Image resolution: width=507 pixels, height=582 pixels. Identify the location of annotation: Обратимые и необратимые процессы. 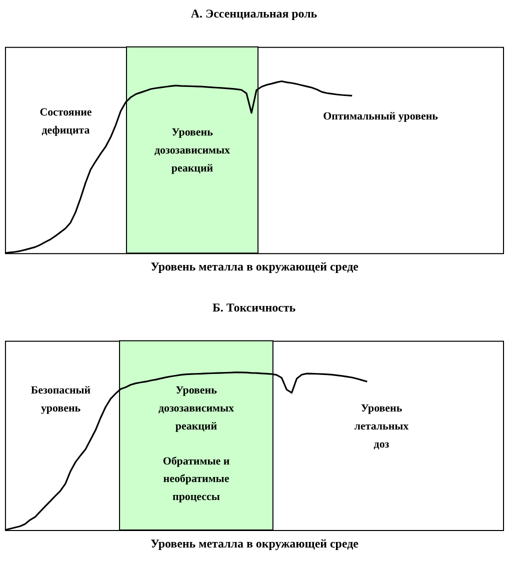
(196, 479).